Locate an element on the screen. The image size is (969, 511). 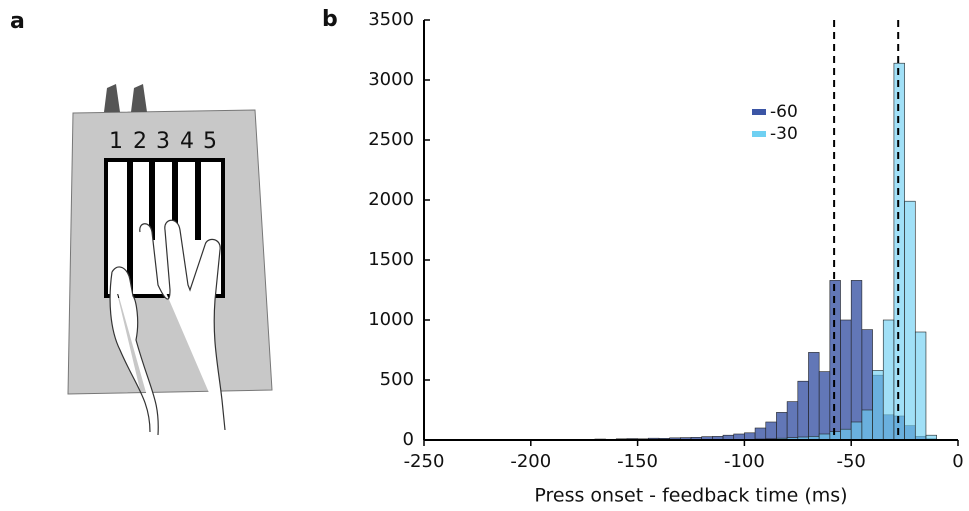
x-tick-label: -50 is located at coordinates (850, 461).